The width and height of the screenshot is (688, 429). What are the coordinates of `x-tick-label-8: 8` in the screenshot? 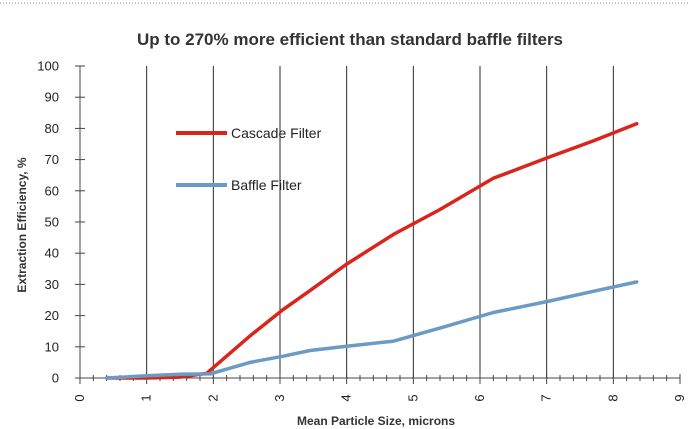 It's located at (612, 397).